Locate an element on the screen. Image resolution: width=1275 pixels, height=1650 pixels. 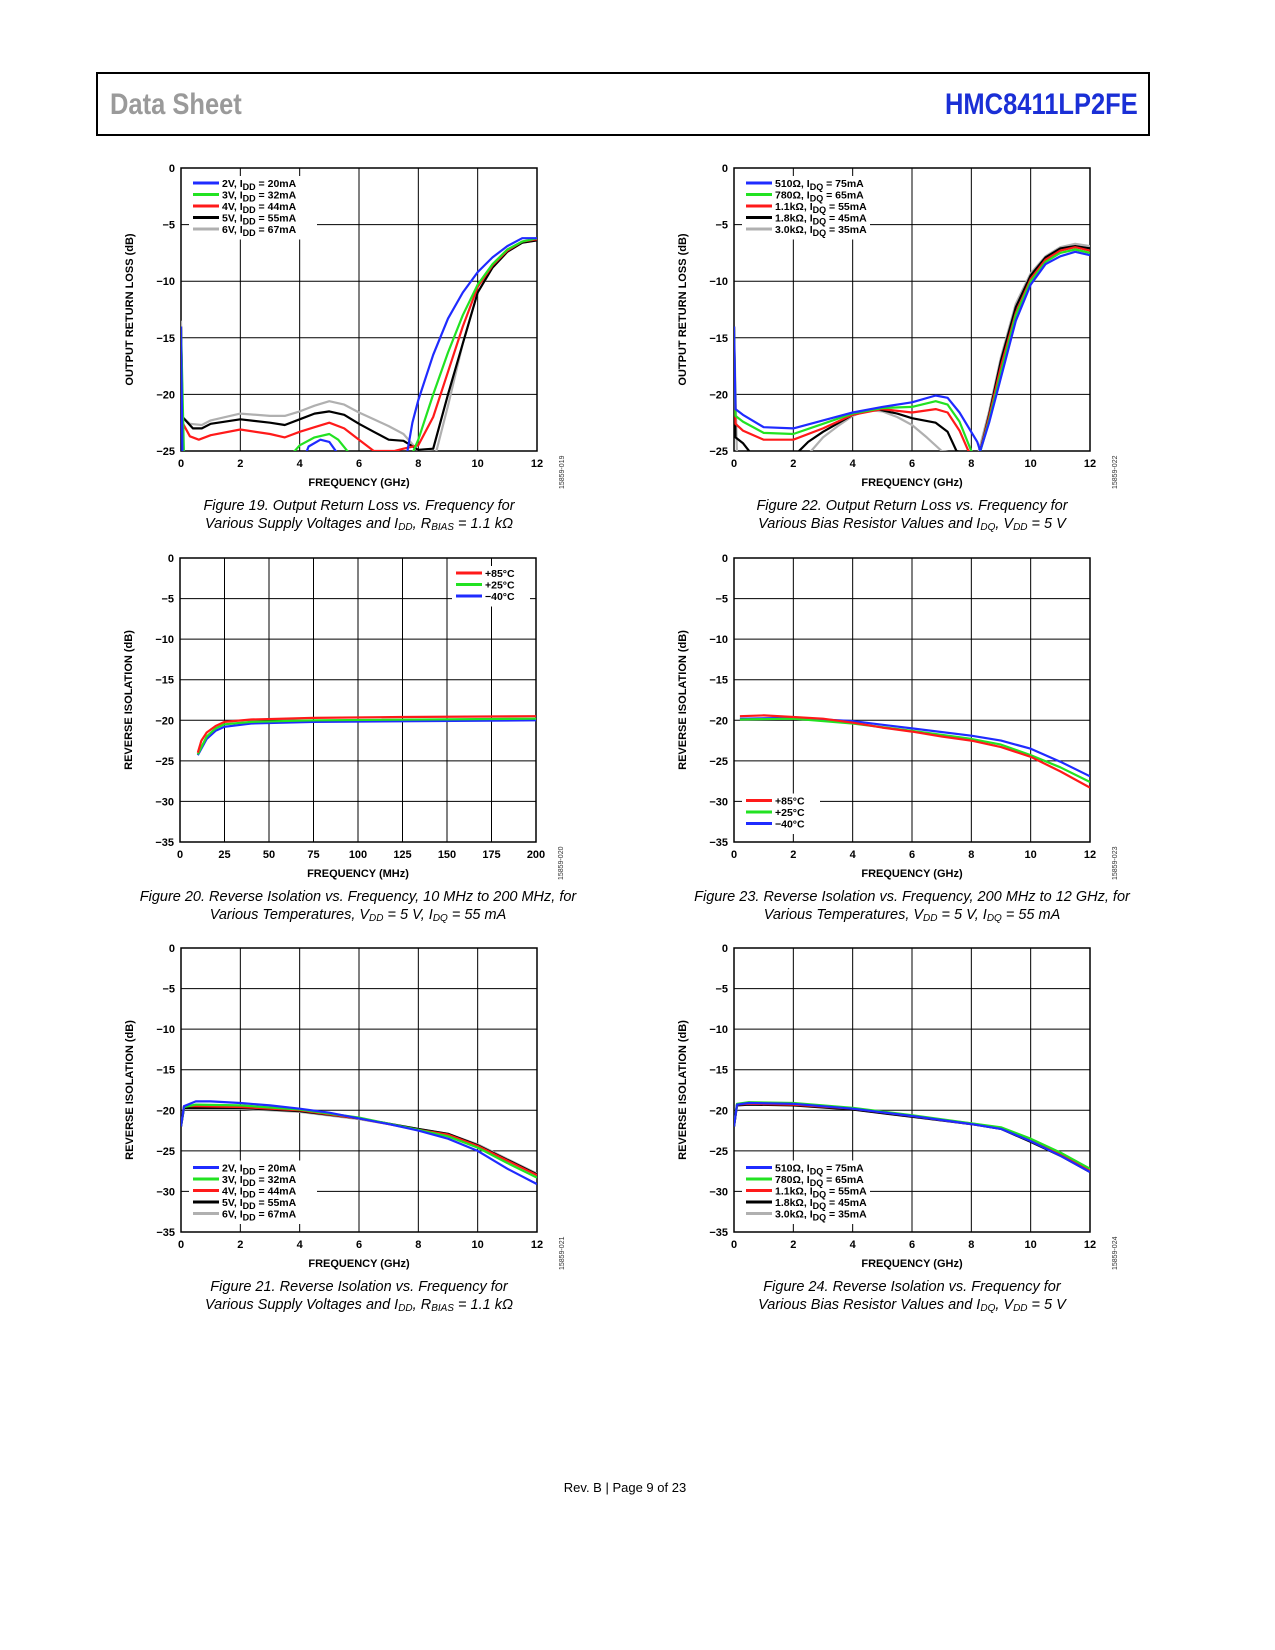
legend-label: 2V, IDD = 20mA is located at coordinates (259, 1170).